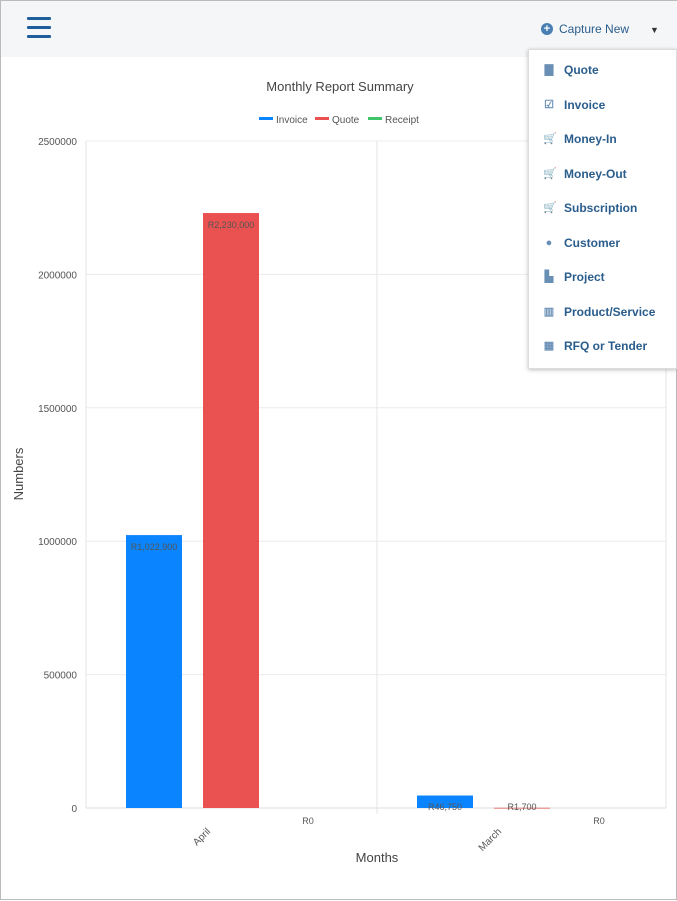 The width and height of the screenshot is (677, 901). What do you see at coordinates (339, 29) in the screenshot?
I see `top-bar: + Capture New ▼` at bounding box center [339, 29].